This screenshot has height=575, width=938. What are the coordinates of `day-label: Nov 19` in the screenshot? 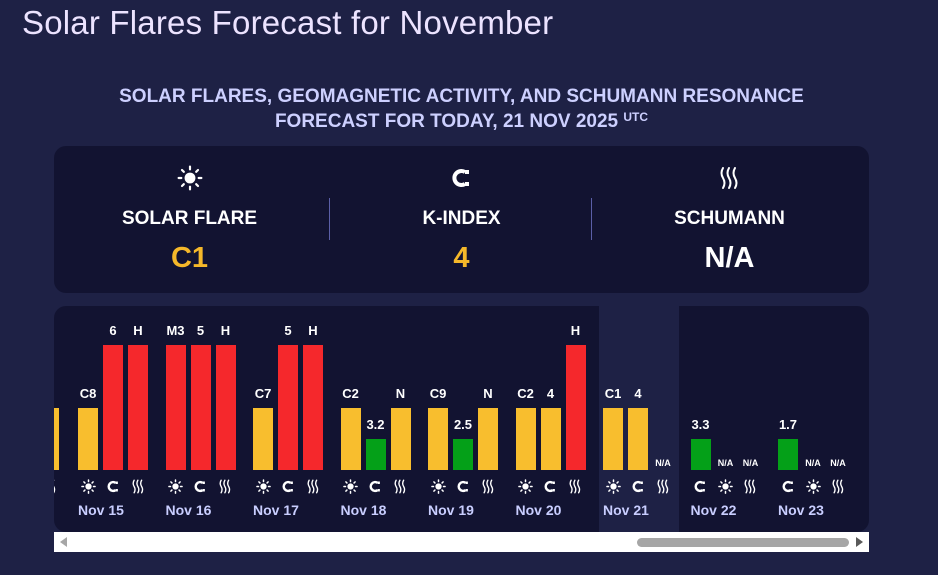 It's located at (451, 510).